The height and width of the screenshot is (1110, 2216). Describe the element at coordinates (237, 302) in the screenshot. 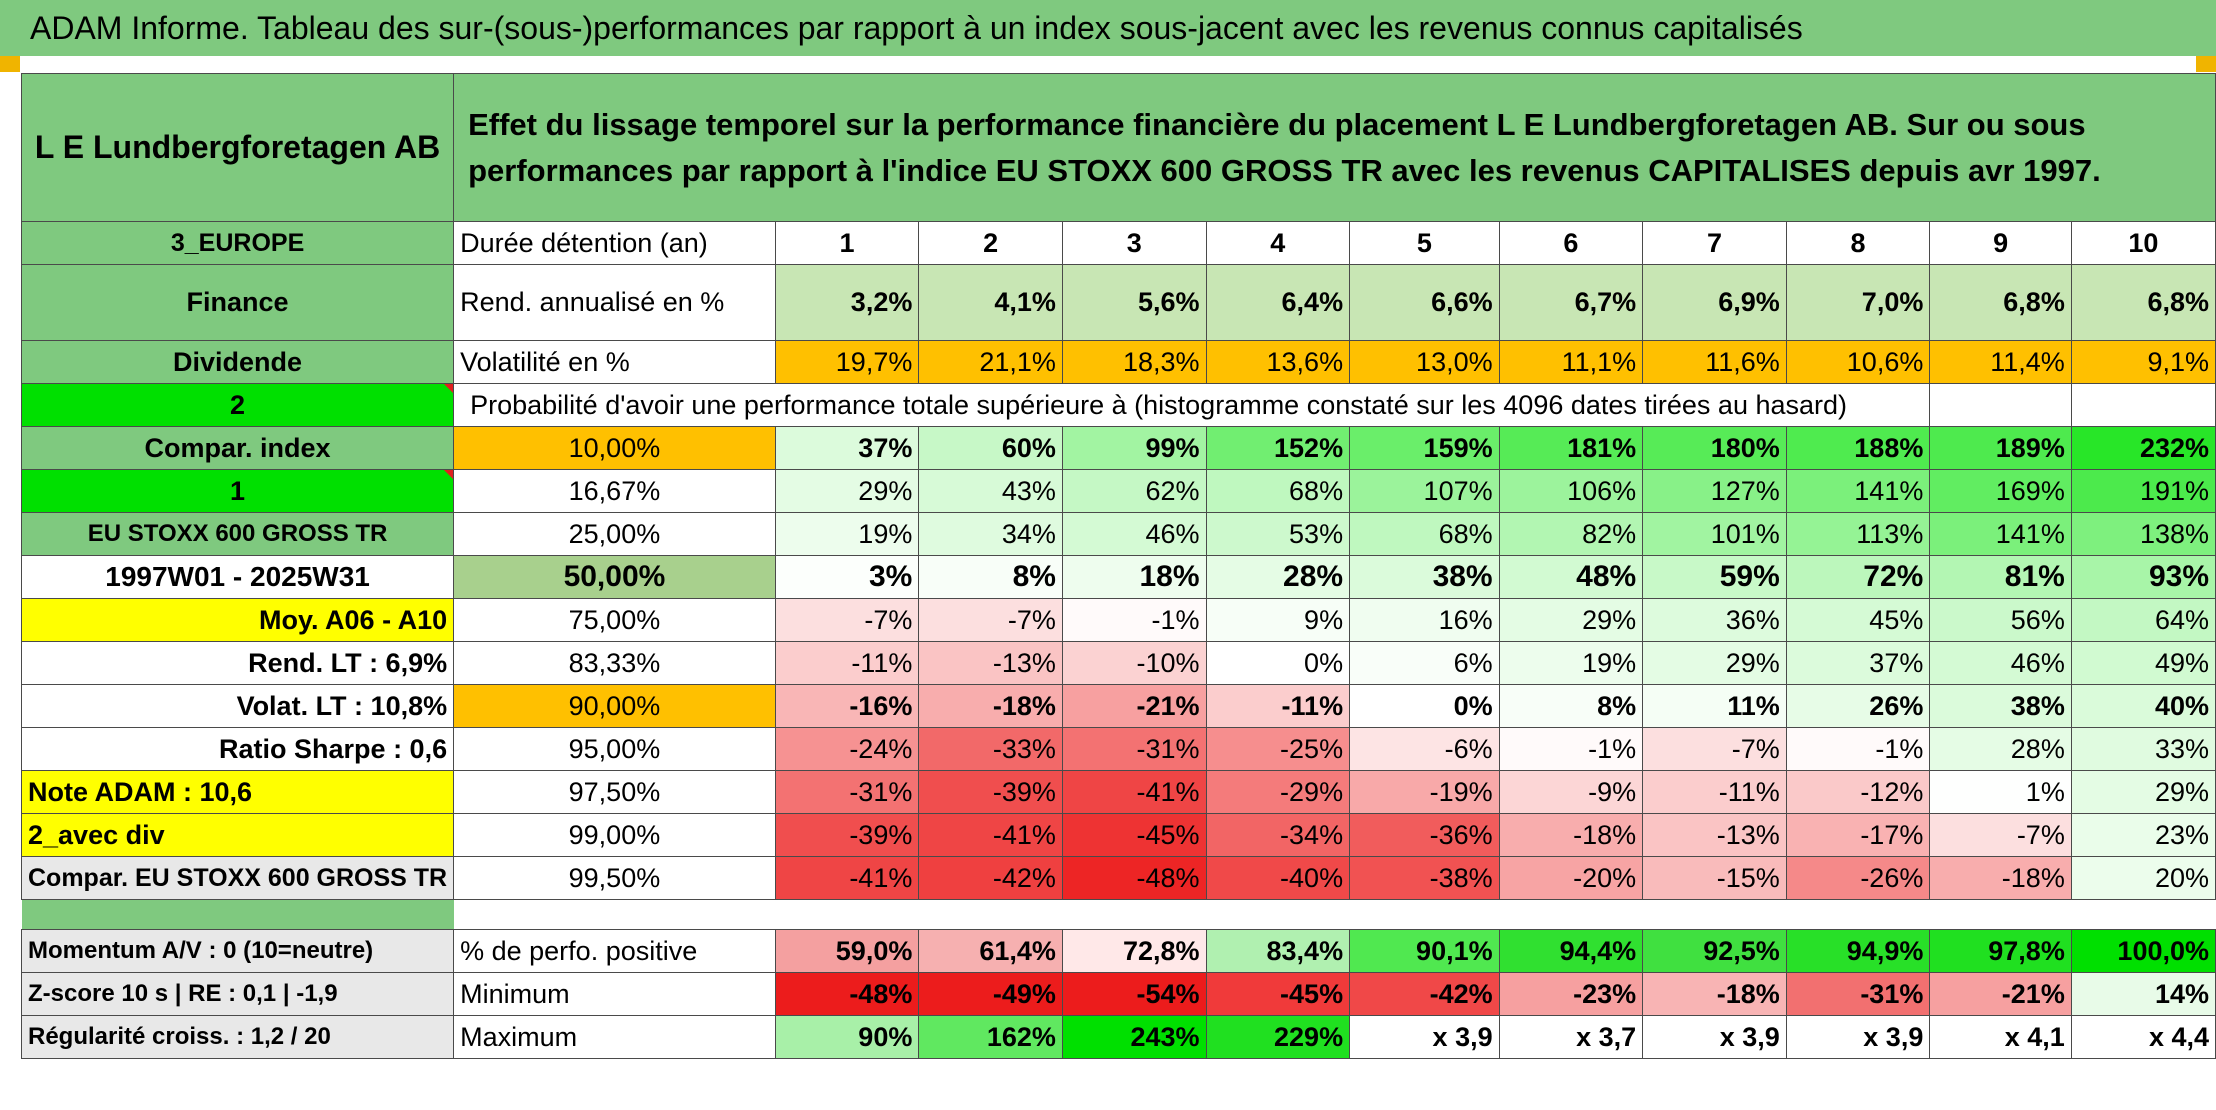

I see `sector-label: Finance` at that location.